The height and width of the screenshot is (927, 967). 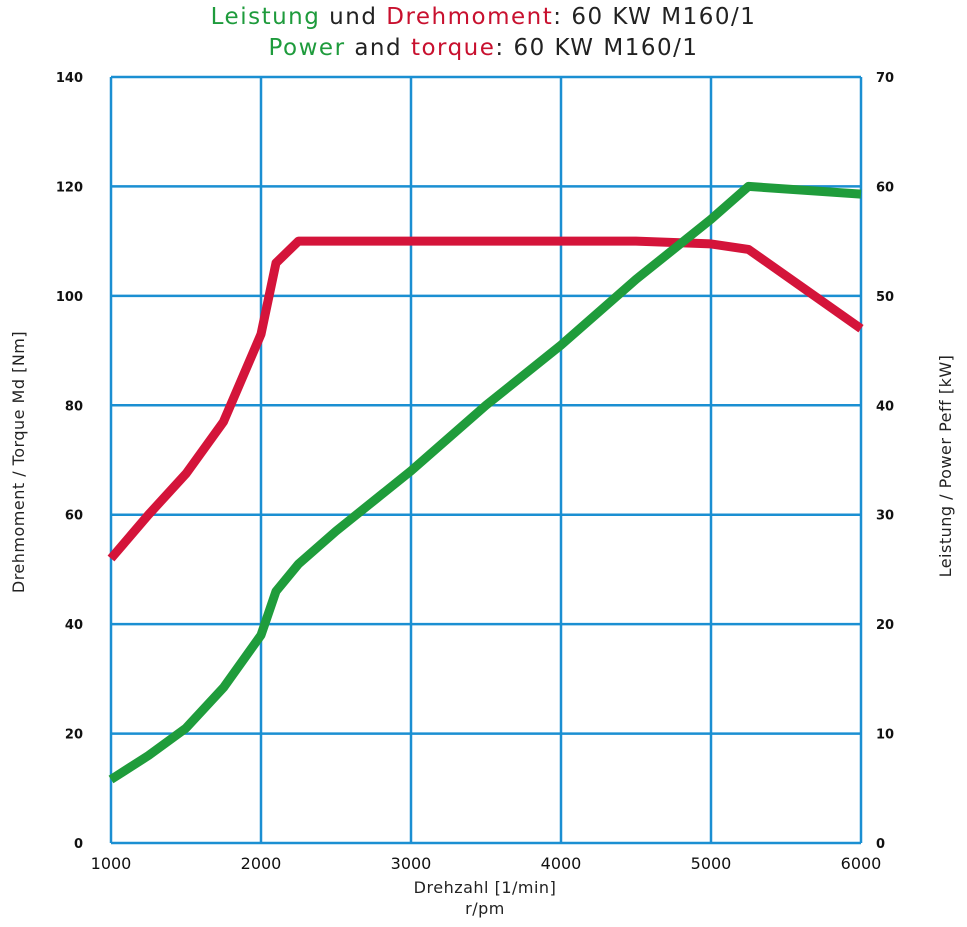 What do you see at coordinates (69, 461) in the screenshot?
I see `y-axis-left-ticks: 0 20 40 60 80 100 120 140` at bounding box center [69, 461].